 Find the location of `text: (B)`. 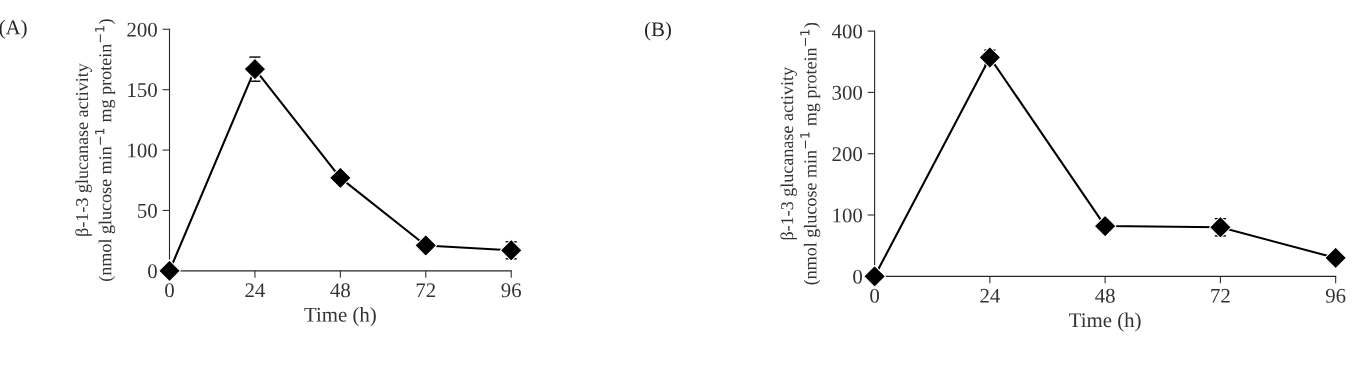

text: (B) is located at coordinates (658, 31).